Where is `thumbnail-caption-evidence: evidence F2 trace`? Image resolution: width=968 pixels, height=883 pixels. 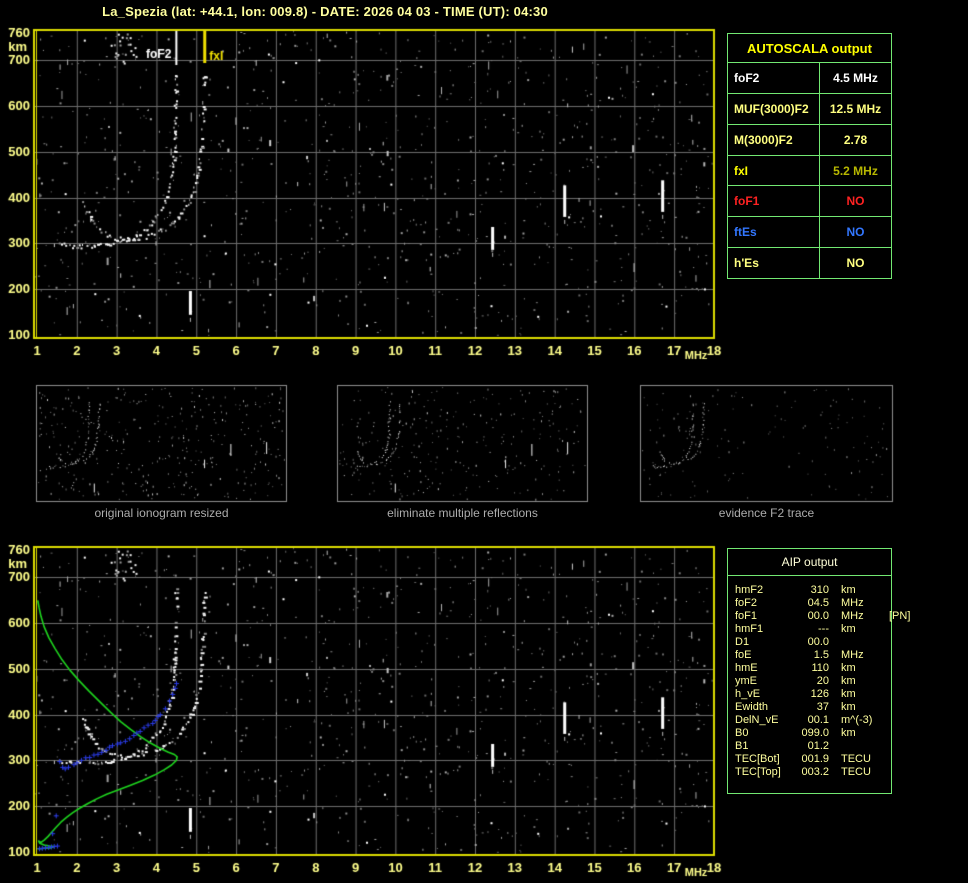 thumbnail-caption-evidence: evidence F2 trace is located at coordinates (766, 513).